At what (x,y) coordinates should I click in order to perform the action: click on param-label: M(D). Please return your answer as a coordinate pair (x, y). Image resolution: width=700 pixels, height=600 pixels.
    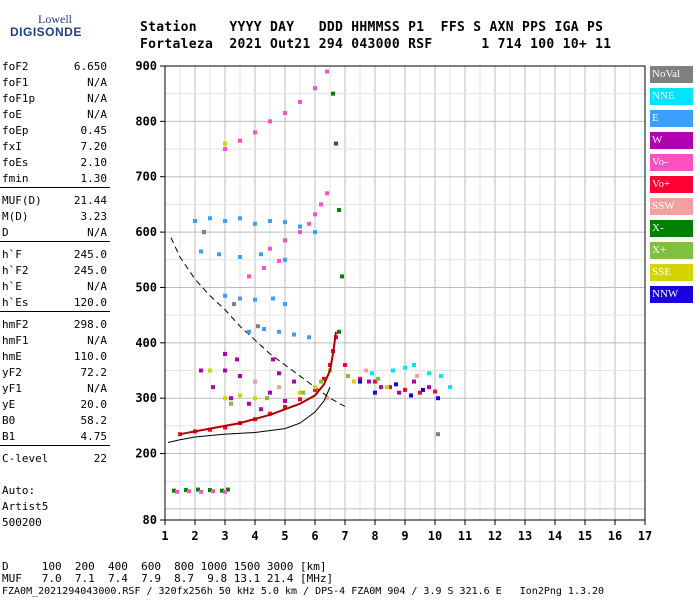
    Looking at the image, I should click on (15, 216).